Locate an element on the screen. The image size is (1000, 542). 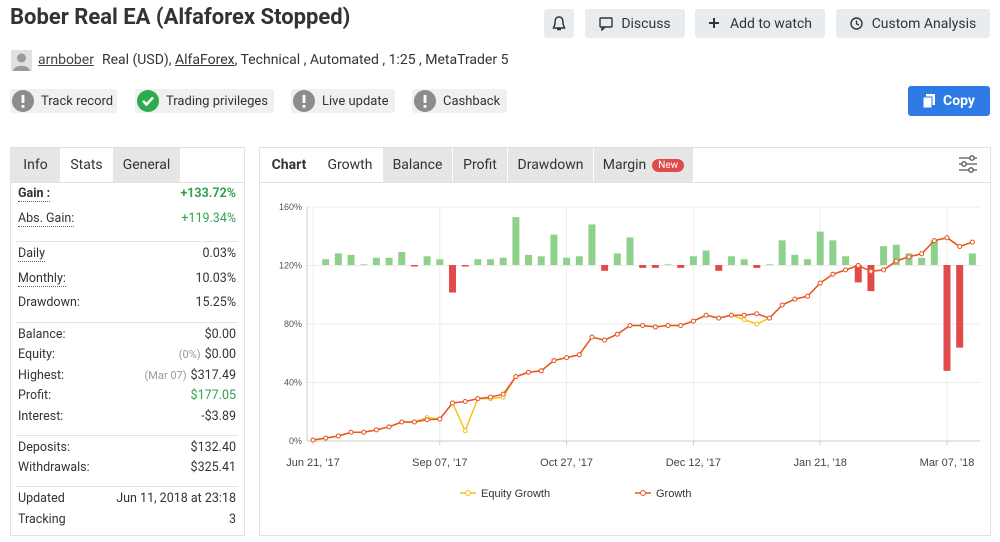
broker-link: AlfaForex is located at coordinates (205, 60).